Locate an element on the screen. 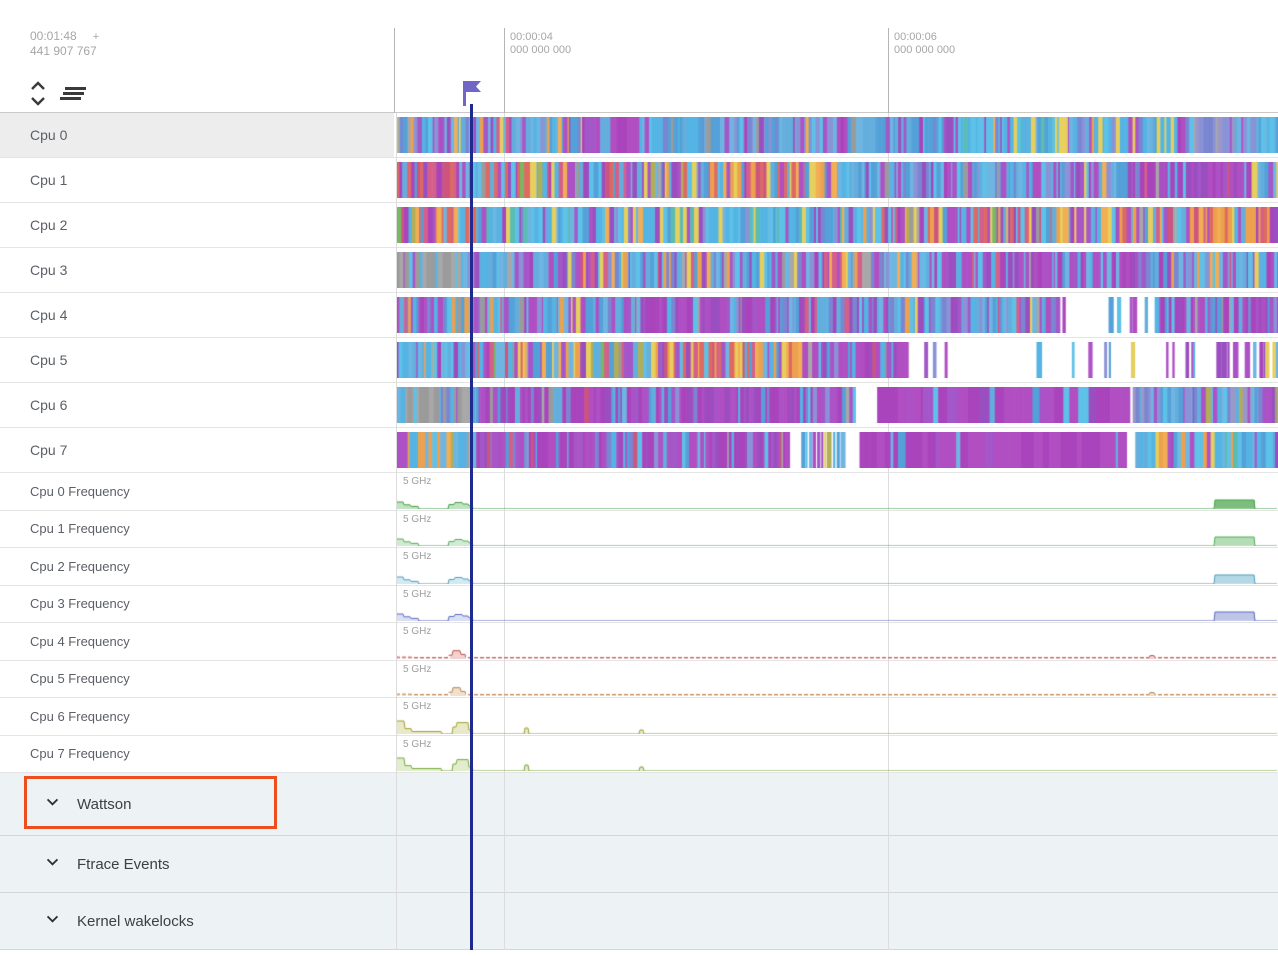 The width and height of the screenshot is (1278, 956). group-row-ftrace-events: Ftrace Events is located at coordinates (639, 864).